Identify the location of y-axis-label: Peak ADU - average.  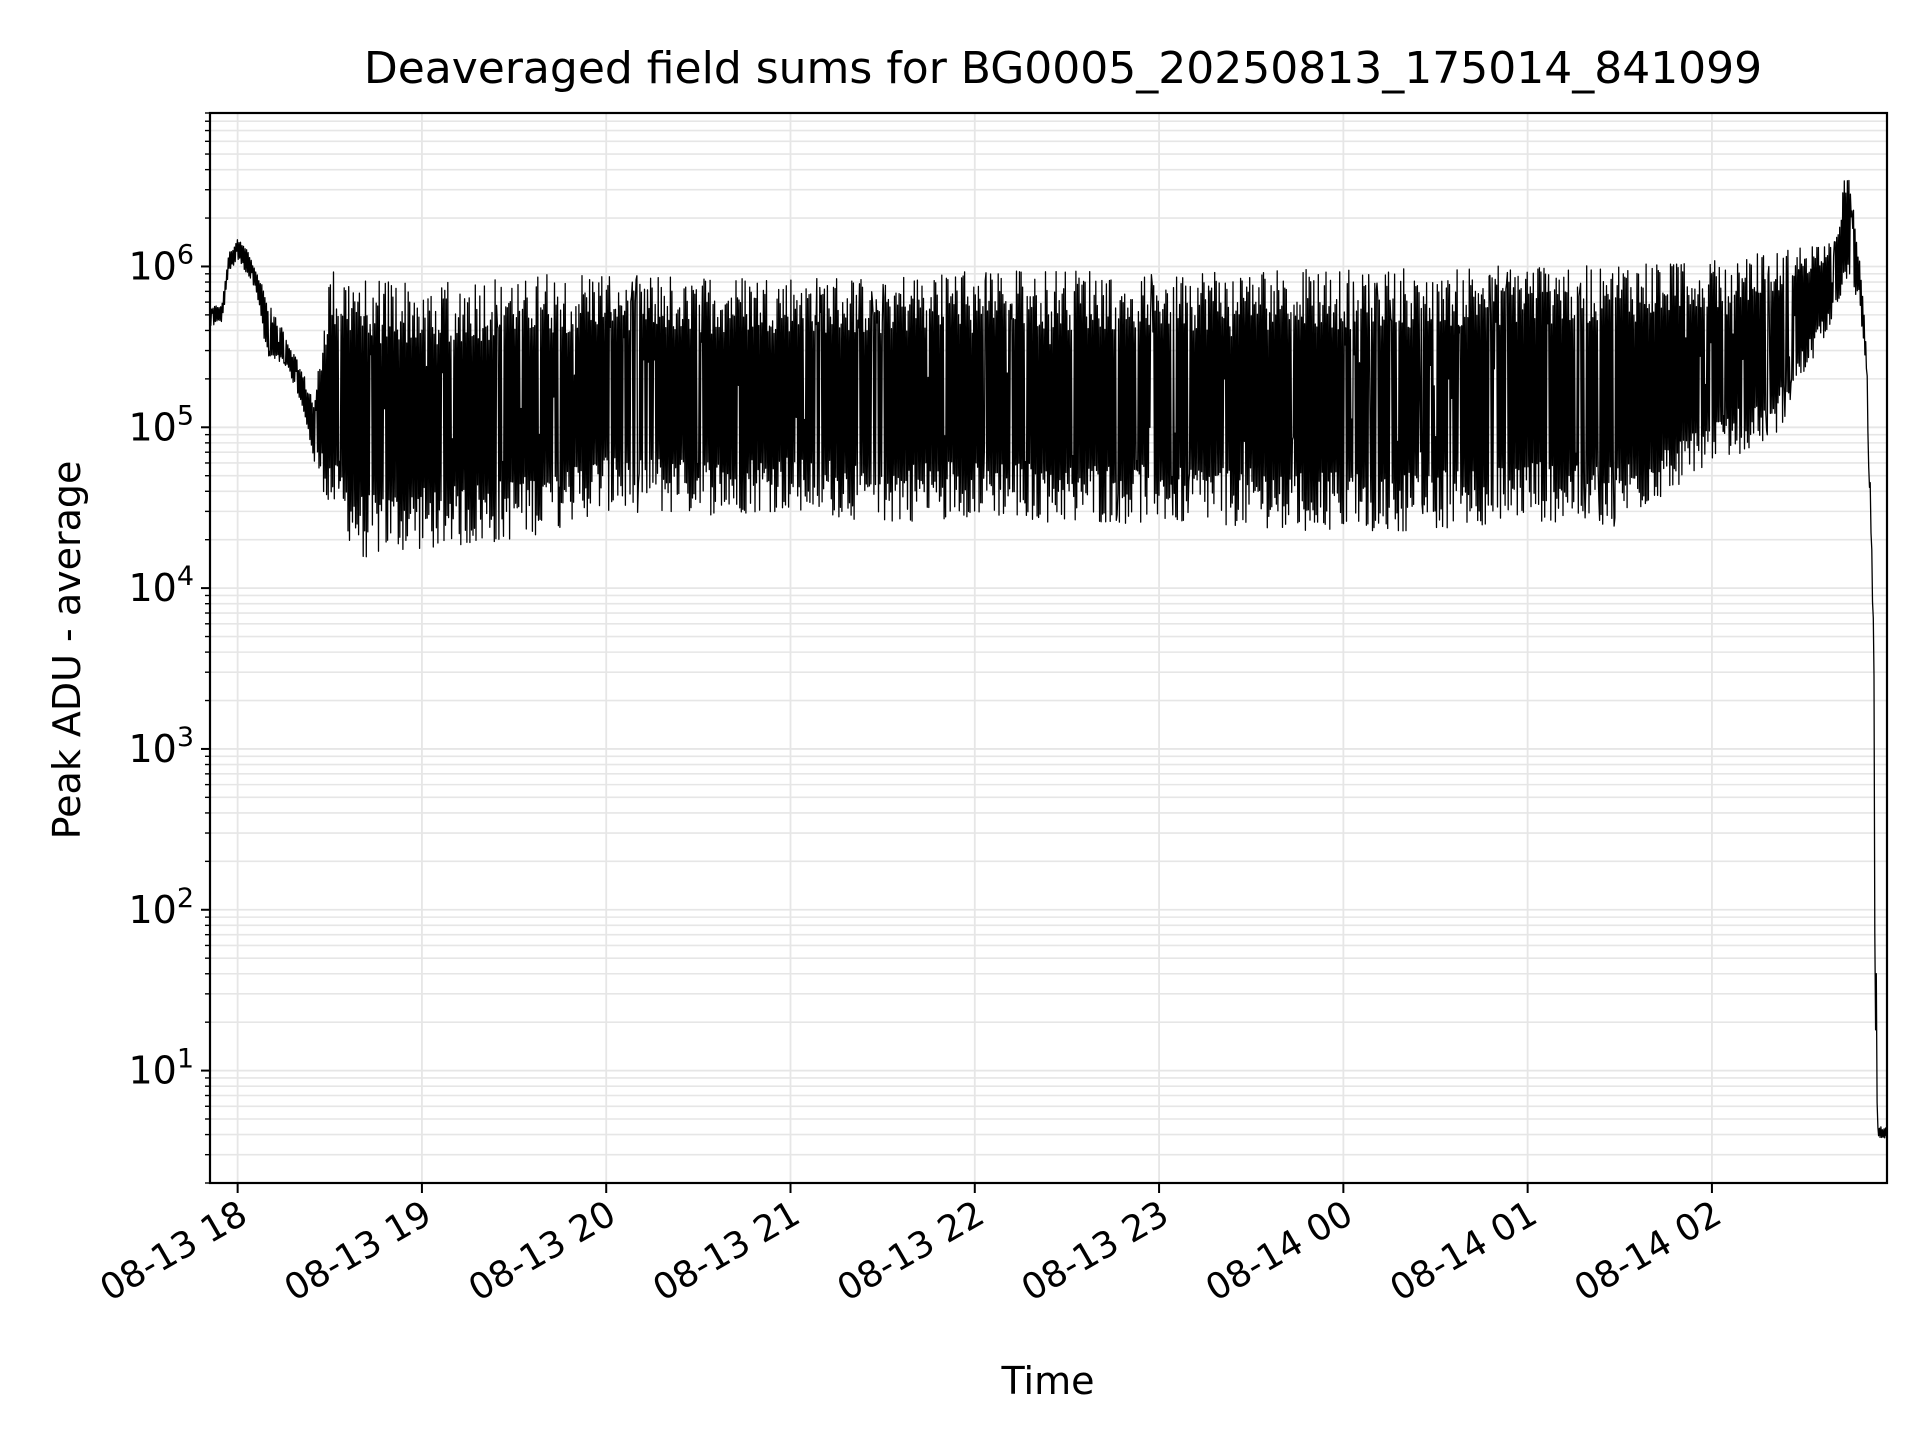
(67, 650).